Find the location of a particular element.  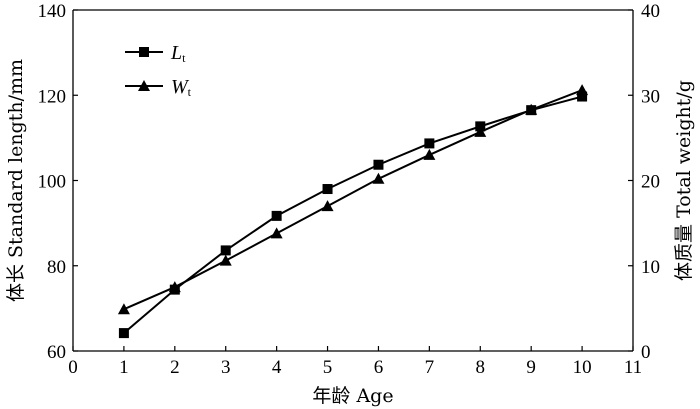

x-tick-label: 4 is located at coordinates (277, 367).